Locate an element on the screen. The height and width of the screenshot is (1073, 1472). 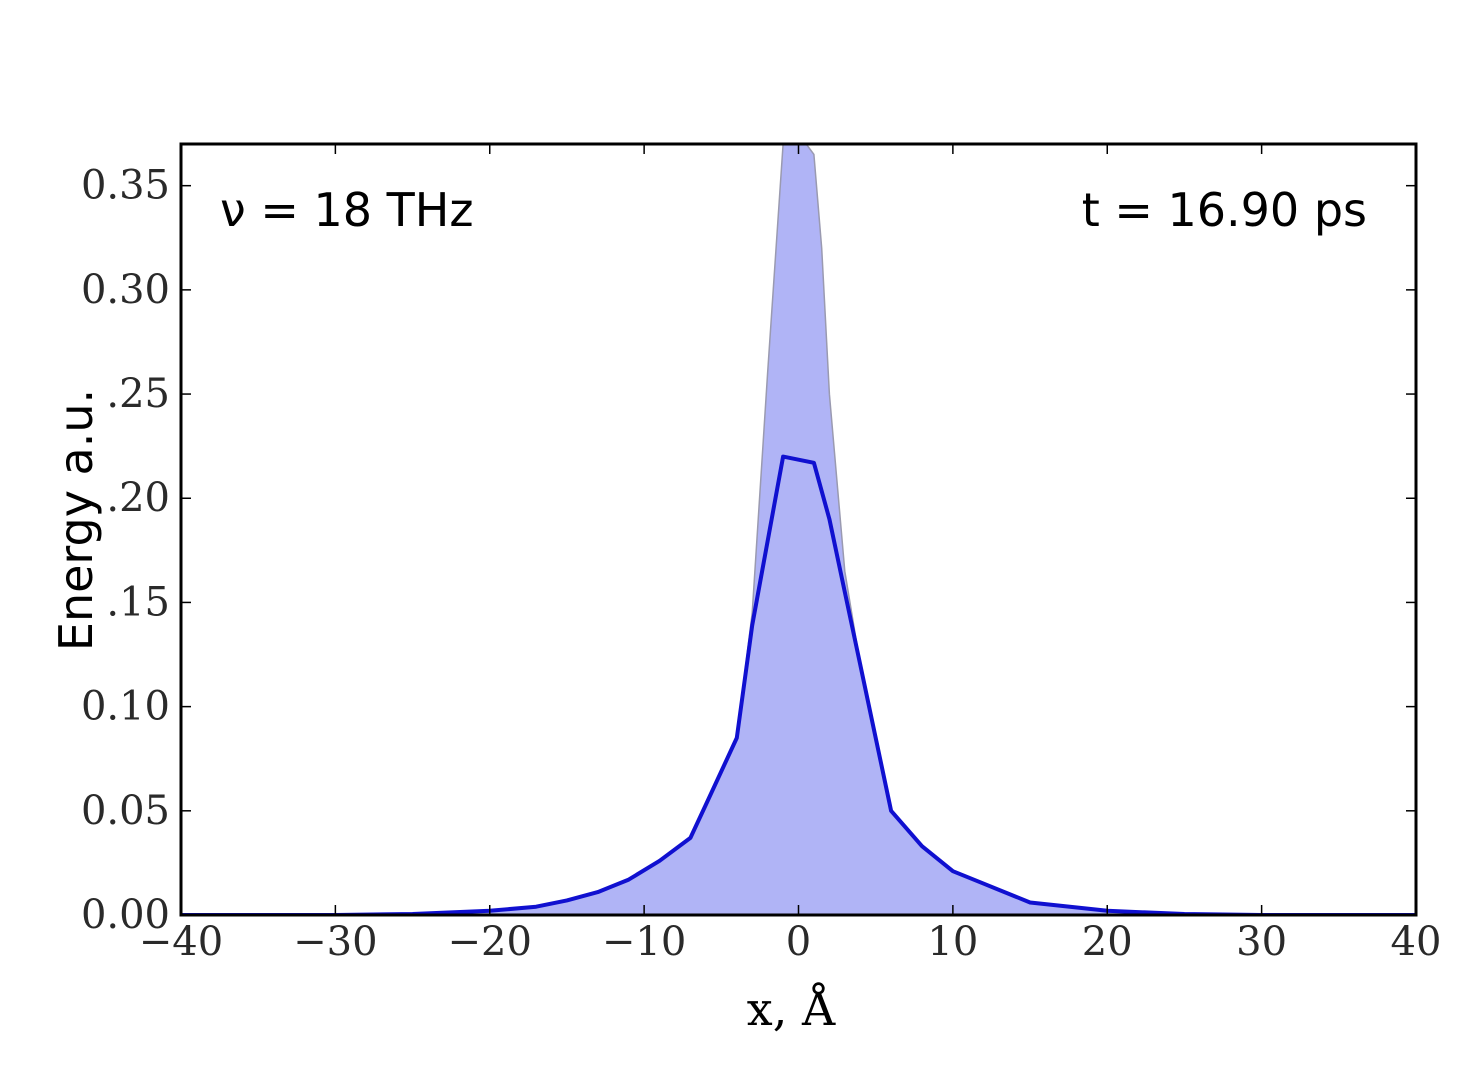
y-axis-label: Energy a.u. is located at coordinates (76, 520).